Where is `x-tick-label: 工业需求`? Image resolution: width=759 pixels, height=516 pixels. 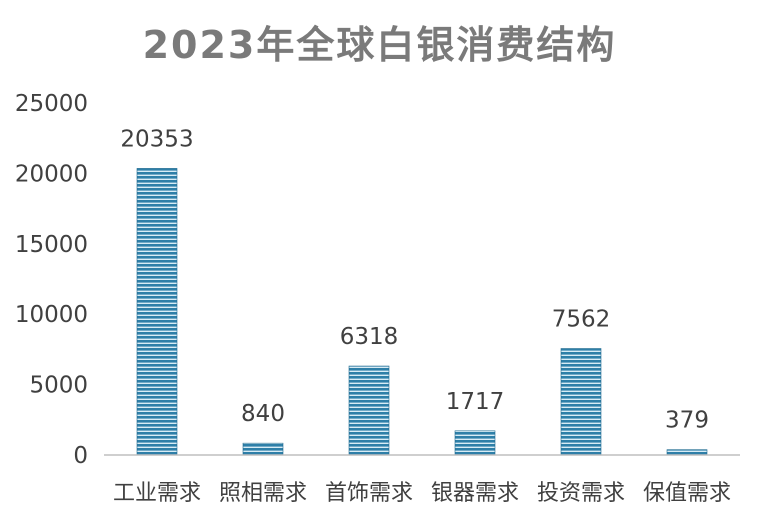
x-tick-label: 工业需求 is located at coordinates (157, 493).